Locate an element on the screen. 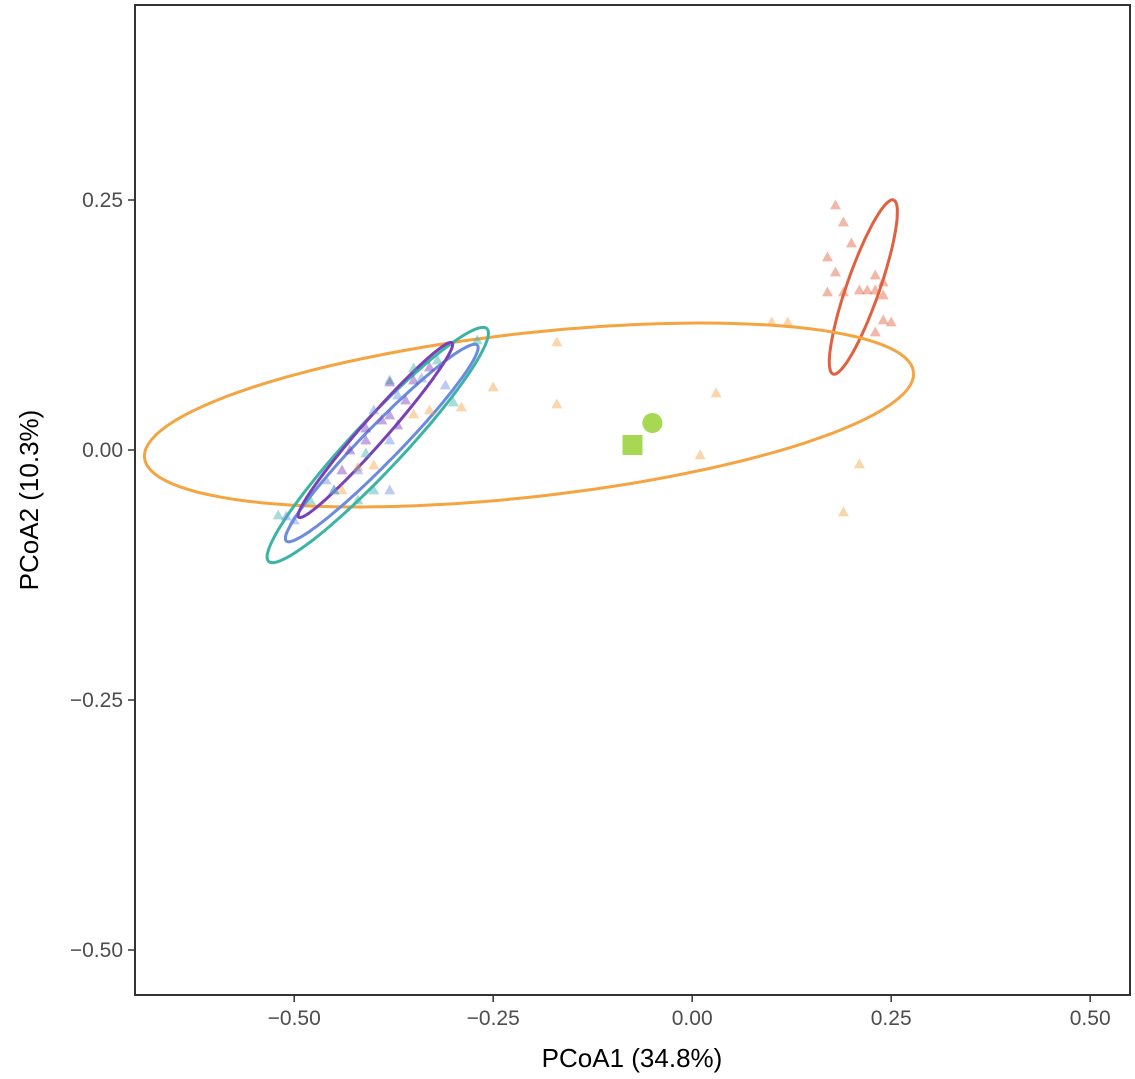 The height and width of the screenshot is (1079, 1135). y-tick-label: 0.00 is located at coordinates (102, 450).